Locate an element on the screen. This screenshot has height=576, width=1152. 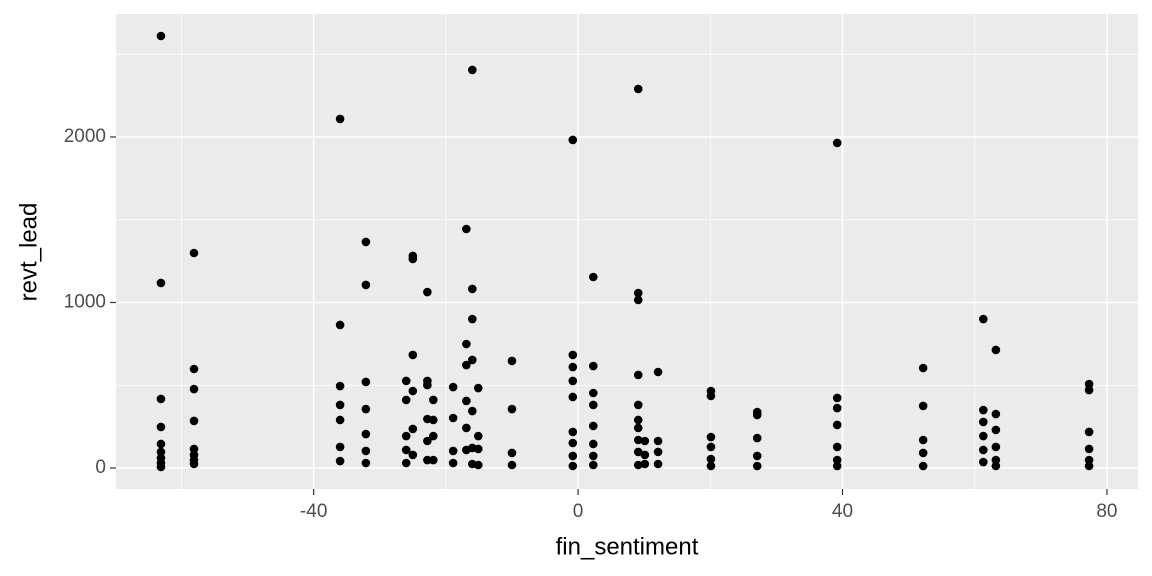
y-tick-label: 1000 is located at coordinates (85, 301).